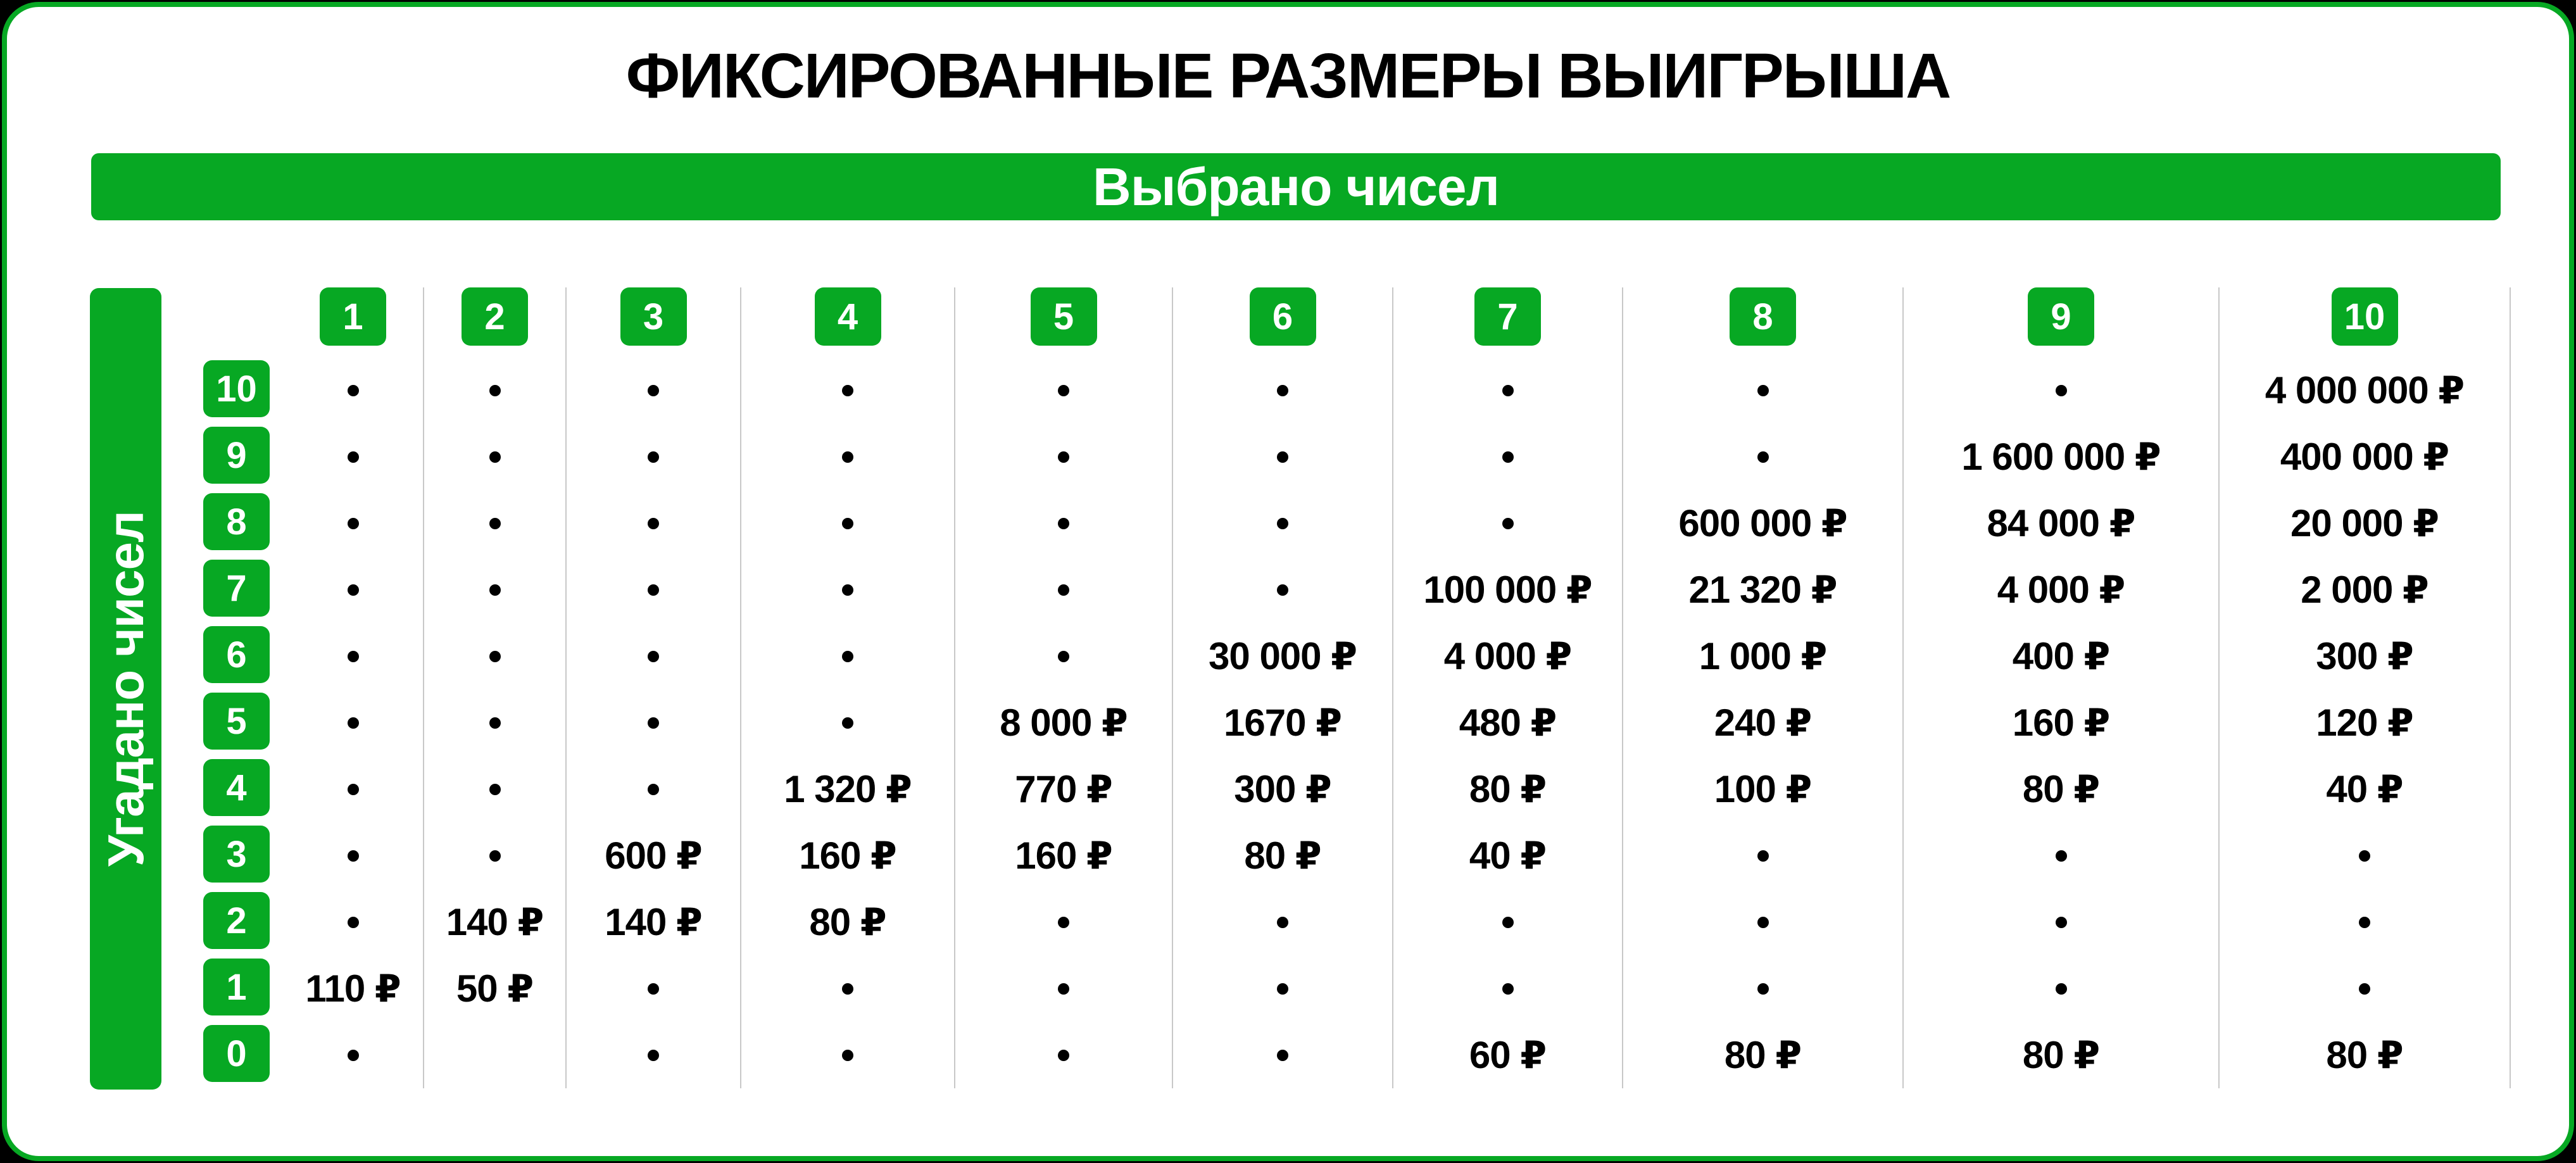 The image size is (2576, 1163). Describe the element at coordinates (1283, 687) in the screenshot. I see `column-6: 6 30 000 ₽ 1670 ₽ 300 ₽ 80 ₽` at that location.